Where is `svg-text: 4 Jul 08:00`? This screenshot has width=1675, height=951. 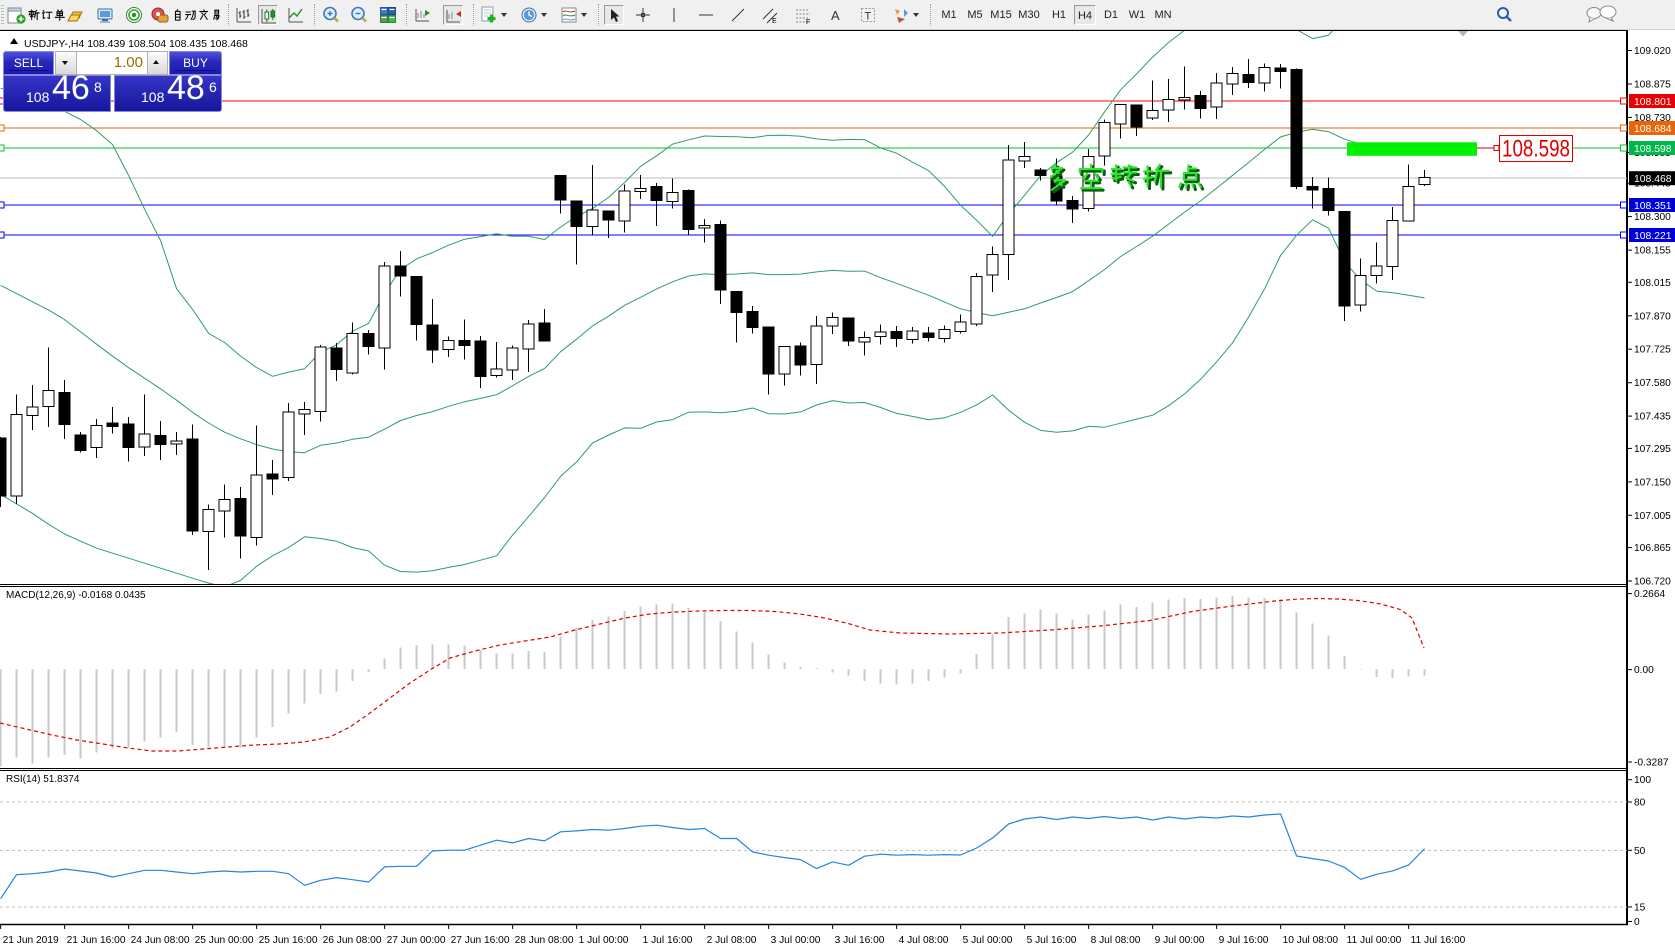
svg-text: 4 Jul 08:00 is located at coordinates (924, 940).